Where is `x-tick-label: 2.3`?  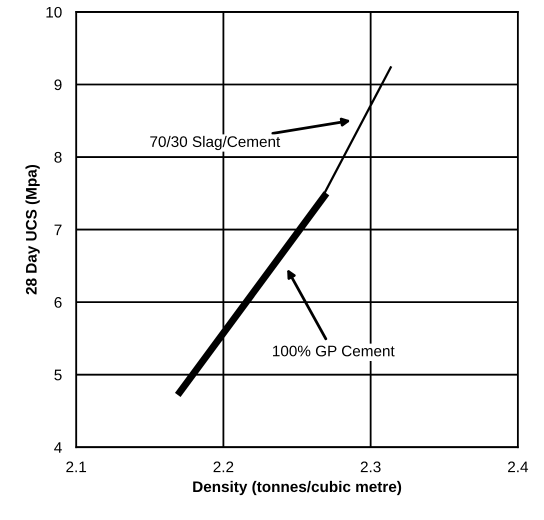
x-tick-label: 2.3 is located at coordinates (370, 466).